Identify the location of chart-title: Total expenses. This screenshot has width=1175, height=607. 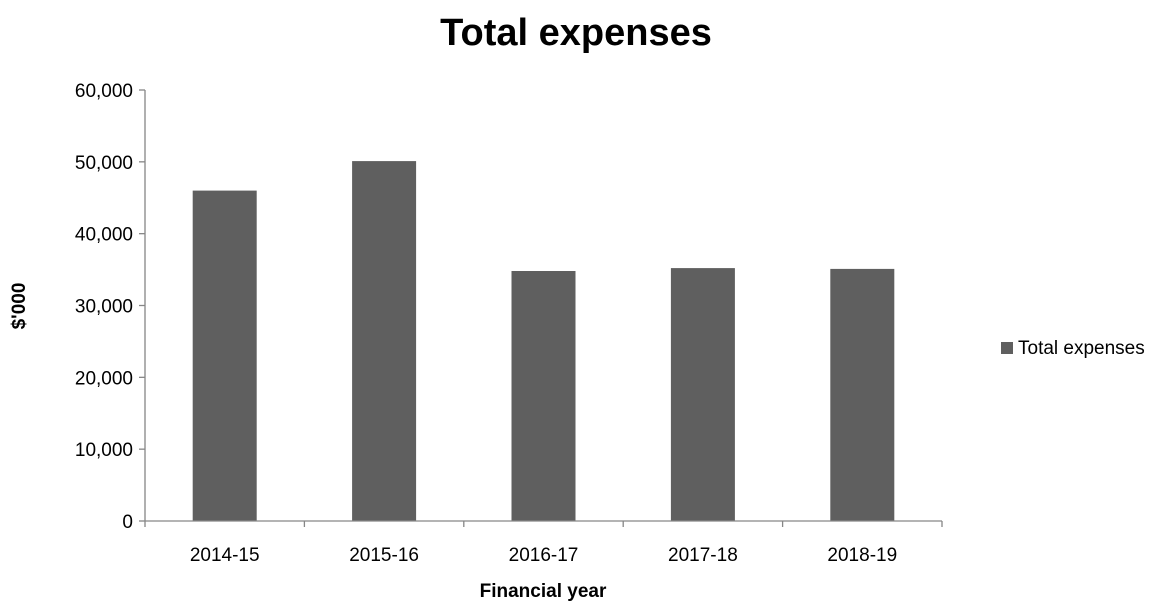
(576, 33).